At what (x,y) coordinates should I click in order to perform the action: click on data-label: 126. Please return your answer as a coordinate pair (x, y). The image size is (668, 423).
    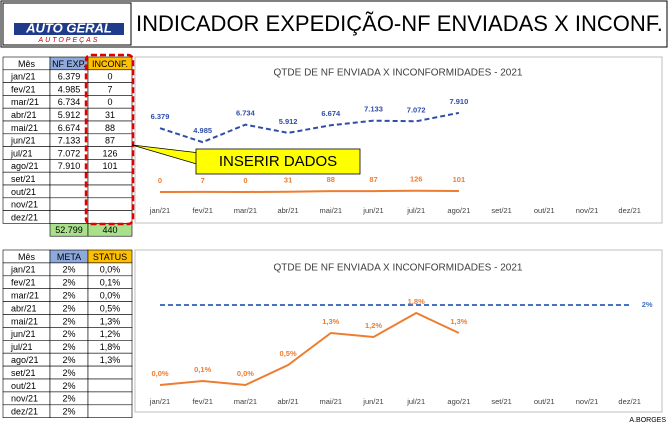
    Looking at the image, I should click on (416, 179).